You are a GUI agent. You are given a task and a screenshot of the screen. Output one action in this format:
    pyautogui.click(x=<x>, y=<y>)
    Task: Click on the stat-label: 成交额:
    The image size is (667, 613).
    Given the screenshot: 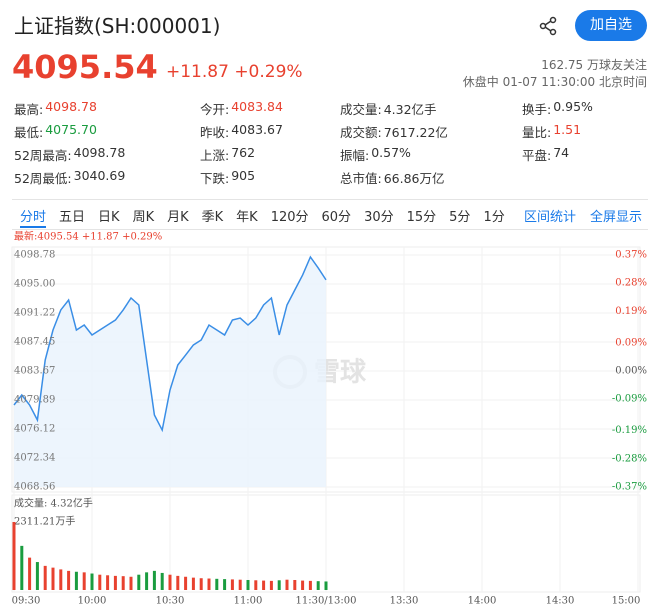 What is the action you would take?
    pyautogui.click(x=361, y=132)
    